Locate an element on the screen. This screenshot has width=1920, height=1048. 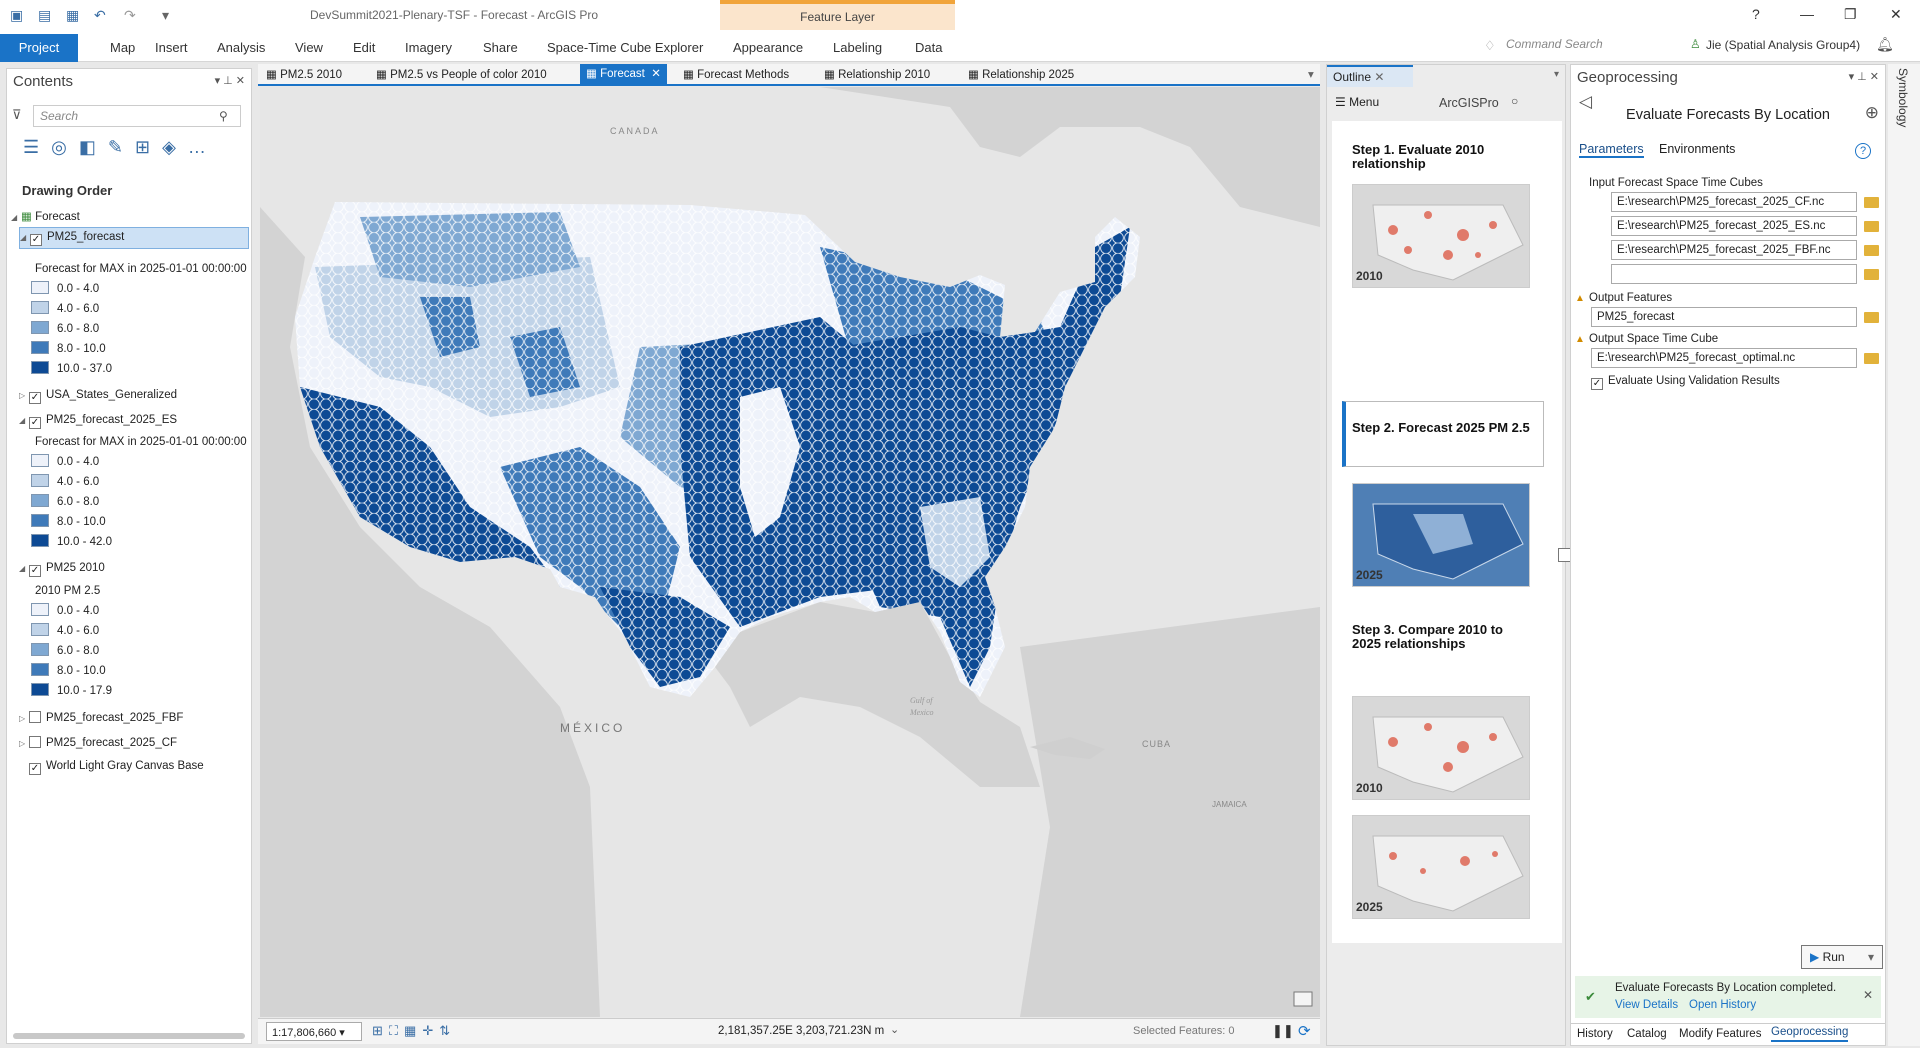
dismiss-icon: ✕ is located at coordinates (1867, 995).